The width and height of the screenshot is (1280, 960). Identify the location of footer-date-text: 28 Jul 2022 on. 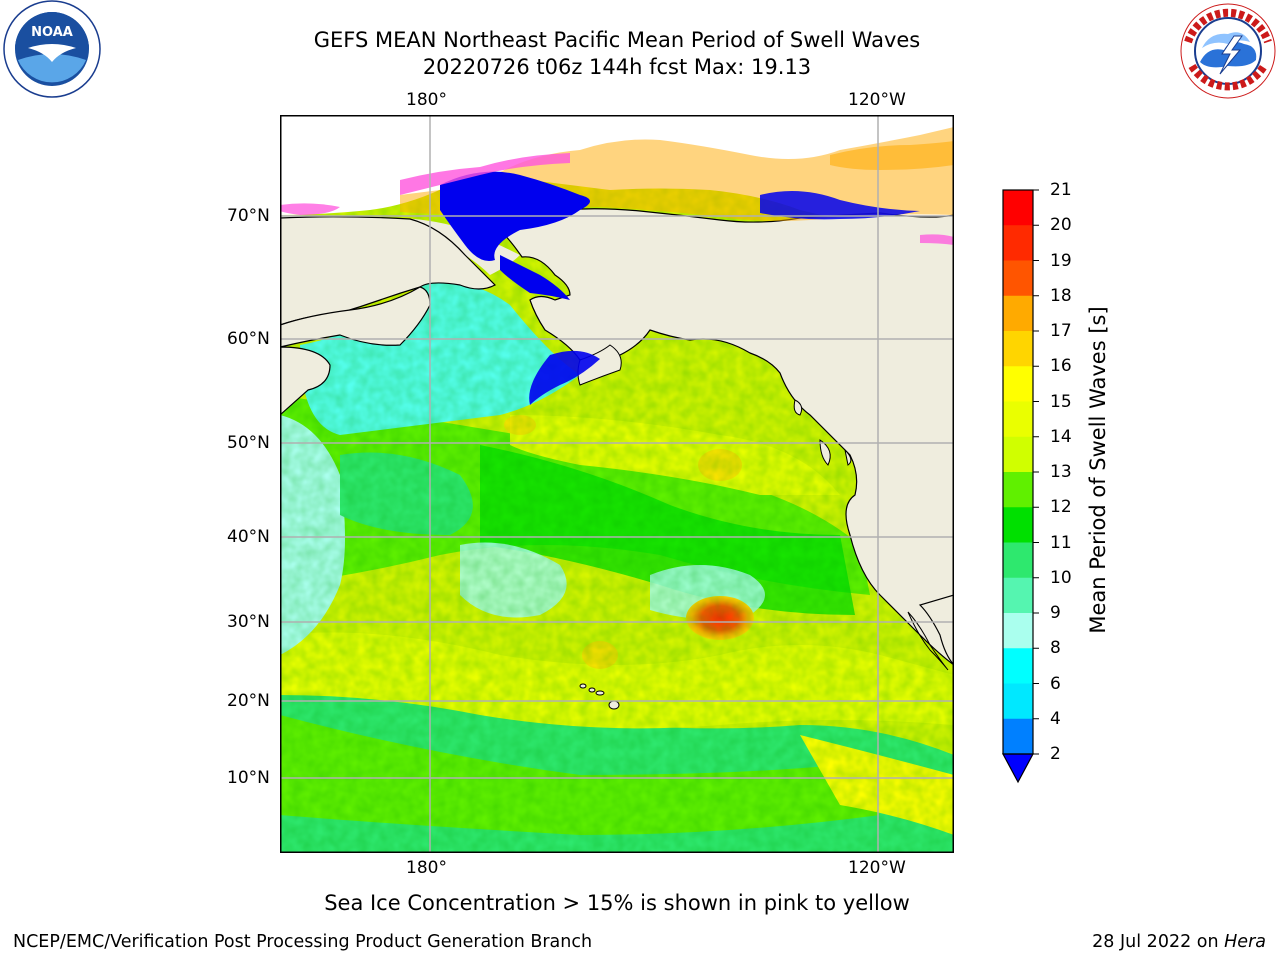
(1158, 942).